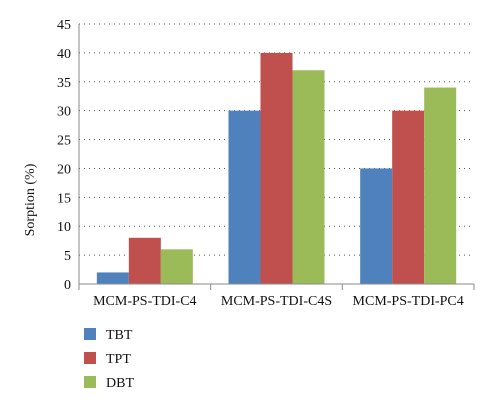 Image resolution: width=500 pixels, height=414 pixels. Describe the element at coordinates (90, 358) in the screenshot. I see `legend-swatch-tpt` at that location.